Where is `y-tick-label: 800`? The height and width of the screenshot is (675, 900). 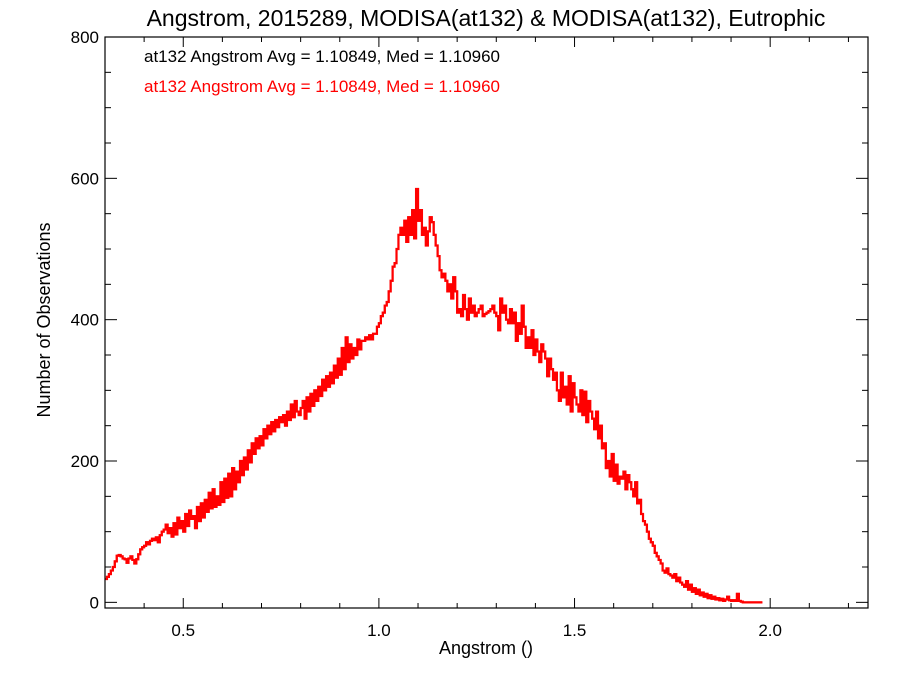 y-tick-label: 800 is located at coordinates (85, 37).